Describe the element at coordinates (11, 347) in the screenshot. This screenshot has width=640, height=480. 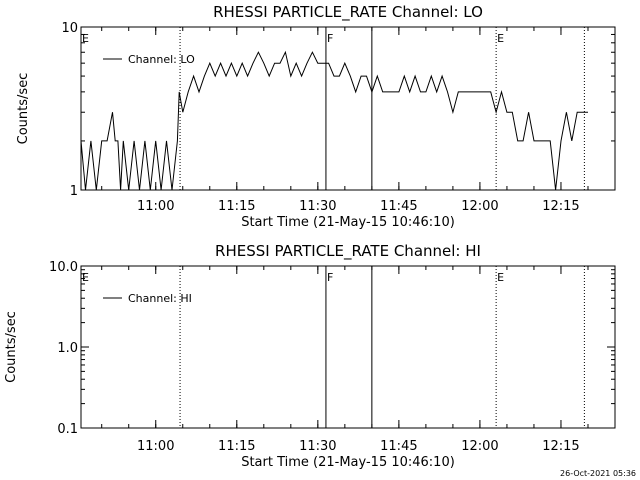
I see `panel2-y-axis-label: Counts/sec` at that location.